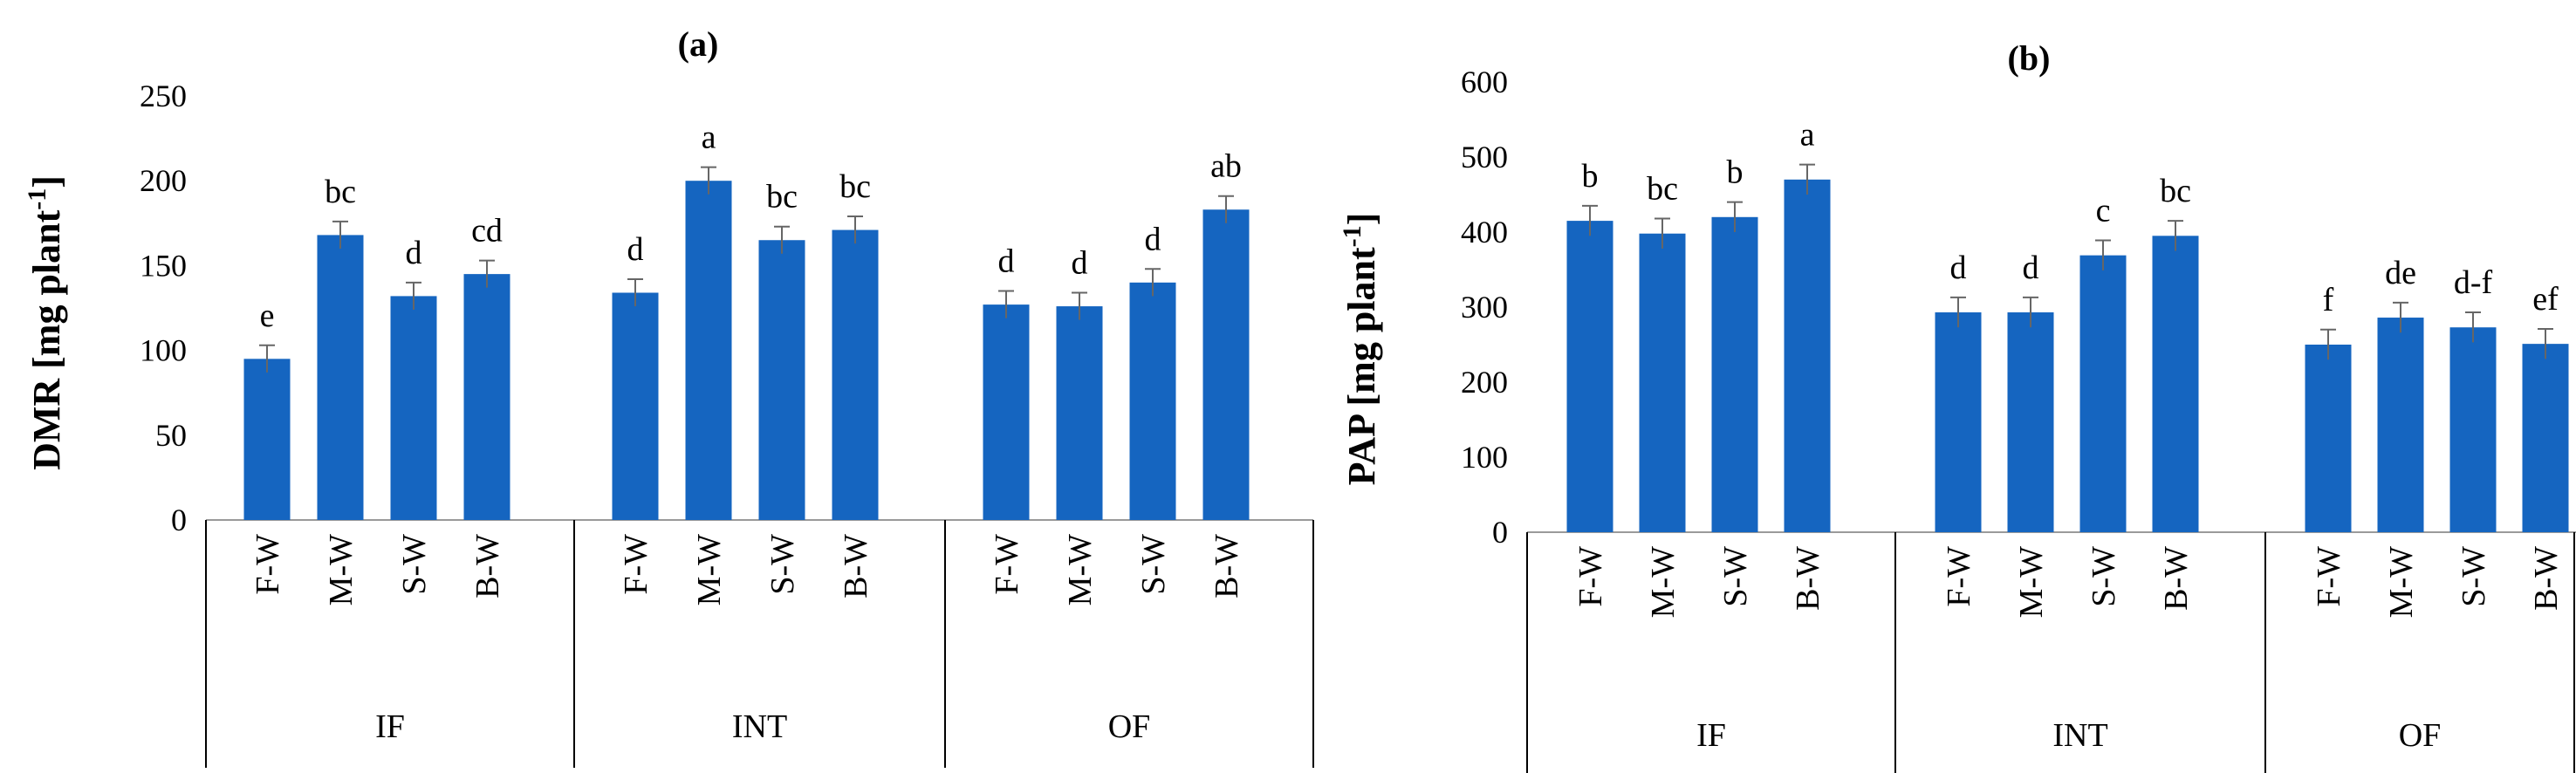 The image size is (2576, 773). What do you see at coordinates (268, 316) in the screenshot?
I see `significance-letter: e` at bounding box center [268, 316].